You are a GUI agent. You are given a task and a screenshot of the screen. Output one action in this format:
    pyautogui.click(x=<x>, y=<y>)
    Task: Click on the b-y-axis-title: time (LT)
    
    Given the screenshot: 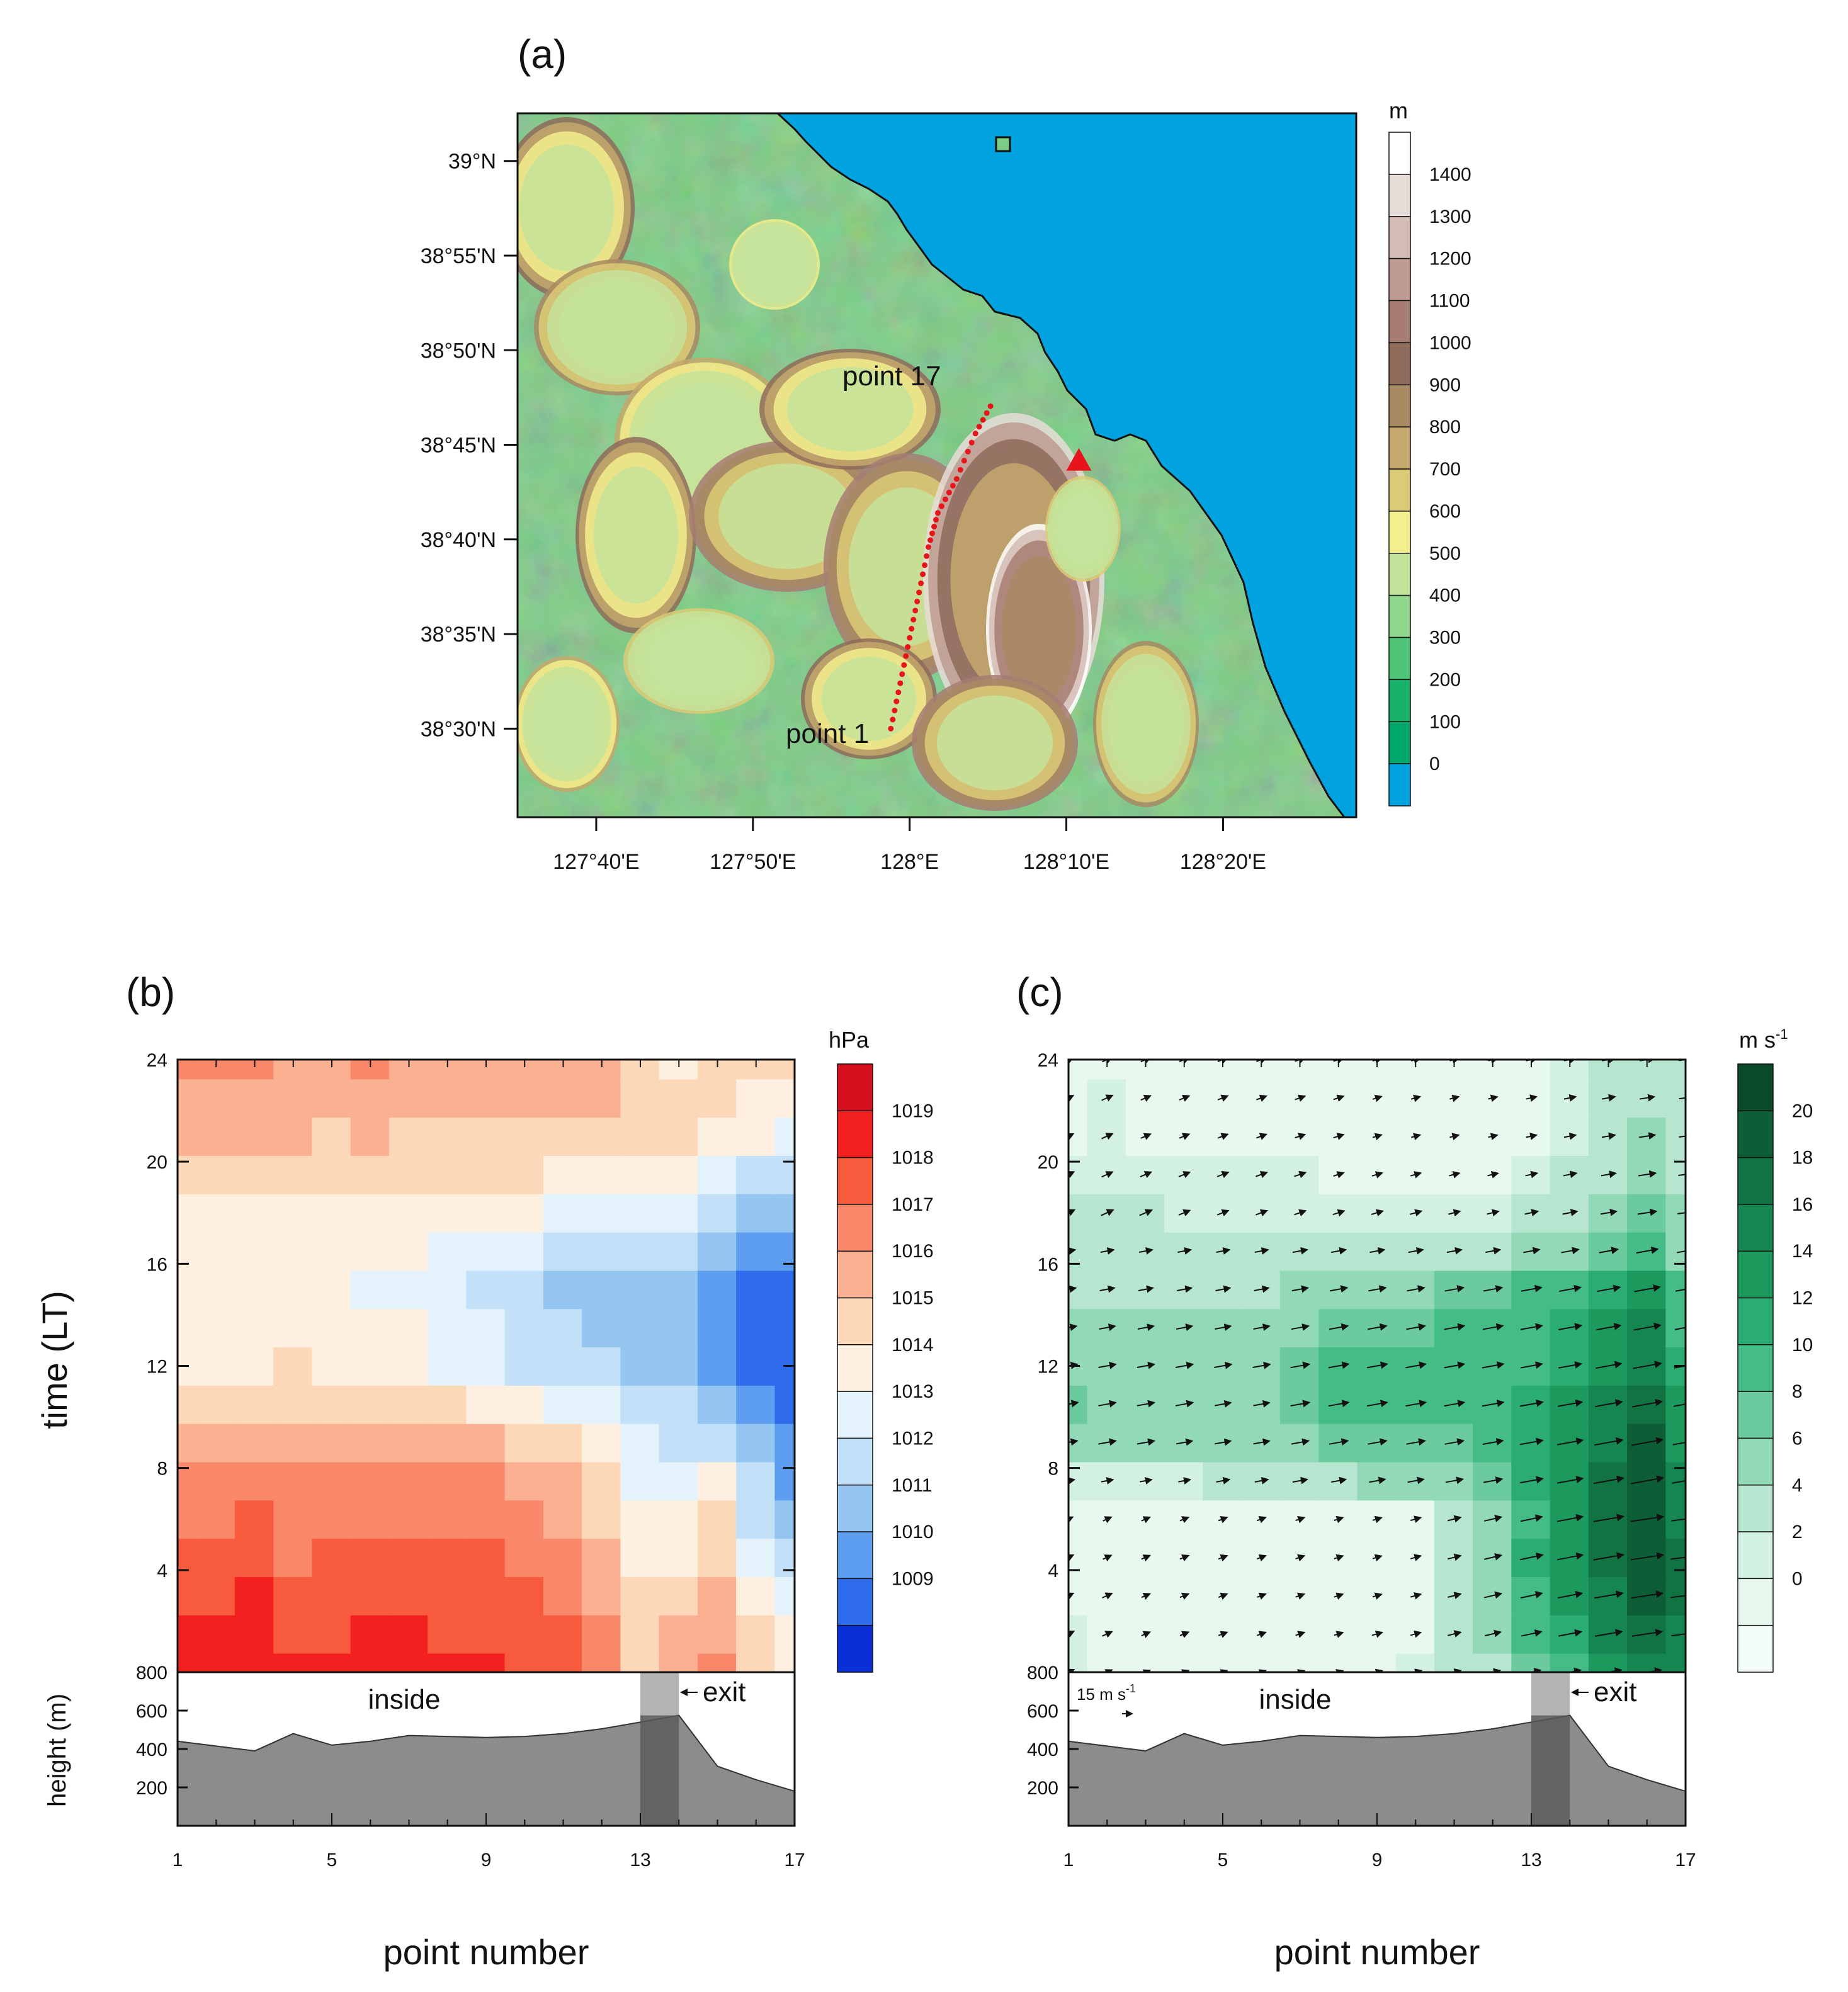 What is the action you would take?
    pyautogui.click(x=54, y=1360)
    